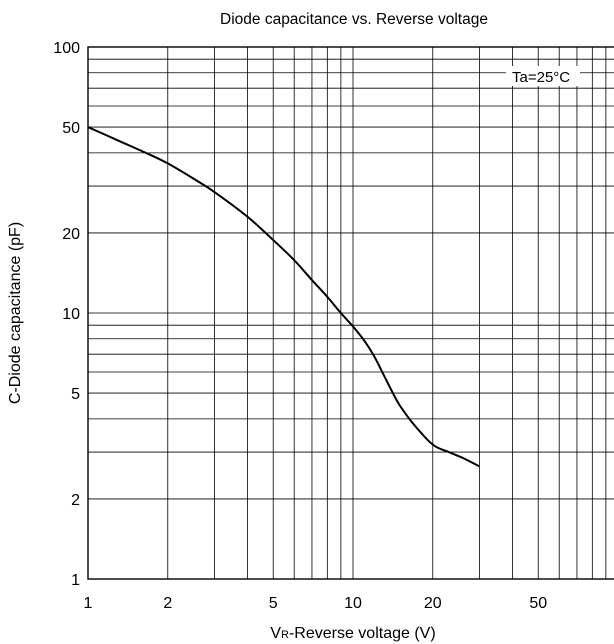  I want to click on x-tick-label: 10, so click(353, 603).